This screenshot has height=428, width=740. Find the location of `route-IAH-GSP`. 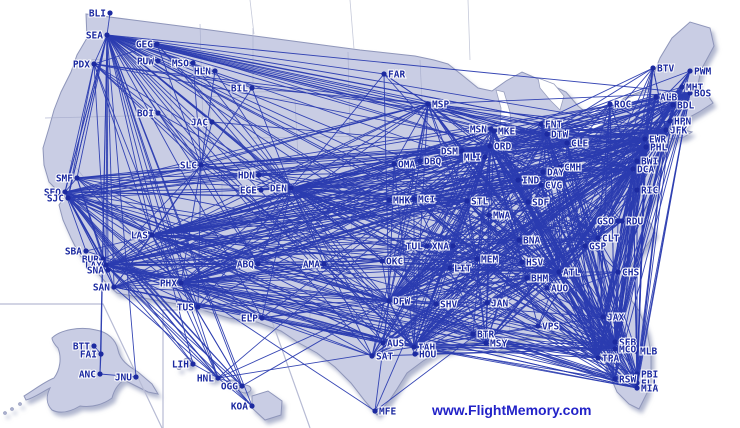

route-IAH-GSP is located at coordinates (499, 296).